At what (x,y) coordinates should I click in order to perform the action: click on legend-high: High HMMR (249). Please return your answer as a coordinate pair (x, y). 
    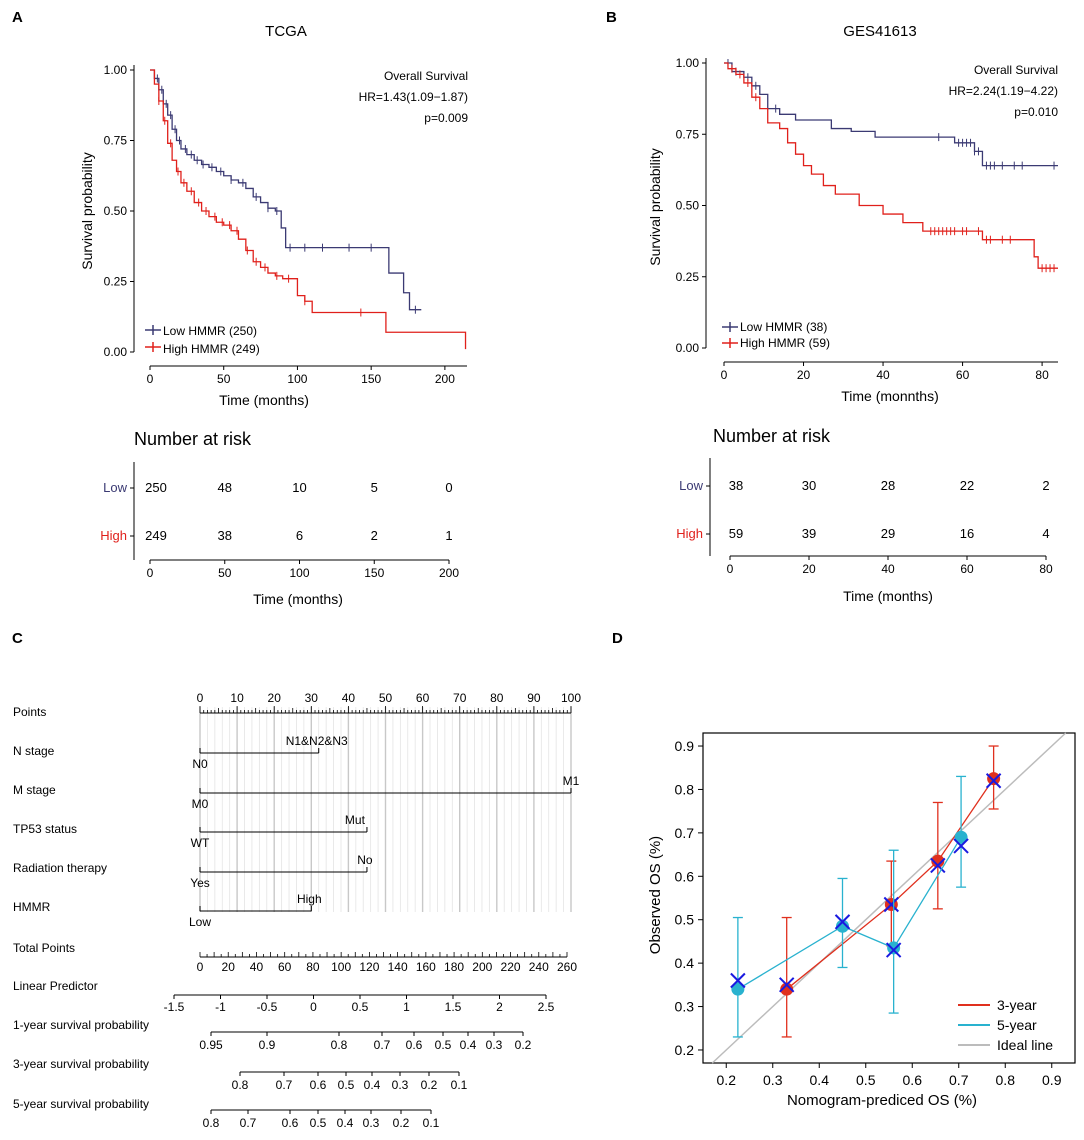
    Looking at the image, I should click on (211, 349).